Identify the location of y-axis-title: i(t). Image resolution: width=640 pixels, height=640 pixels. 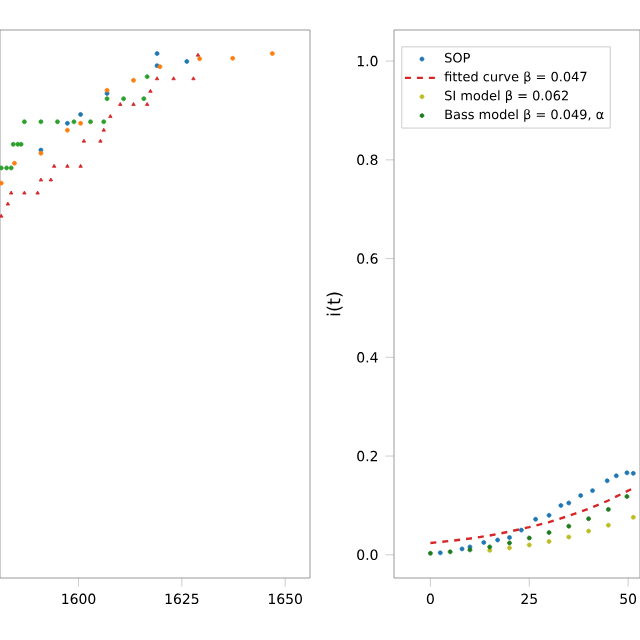
(334, 304).